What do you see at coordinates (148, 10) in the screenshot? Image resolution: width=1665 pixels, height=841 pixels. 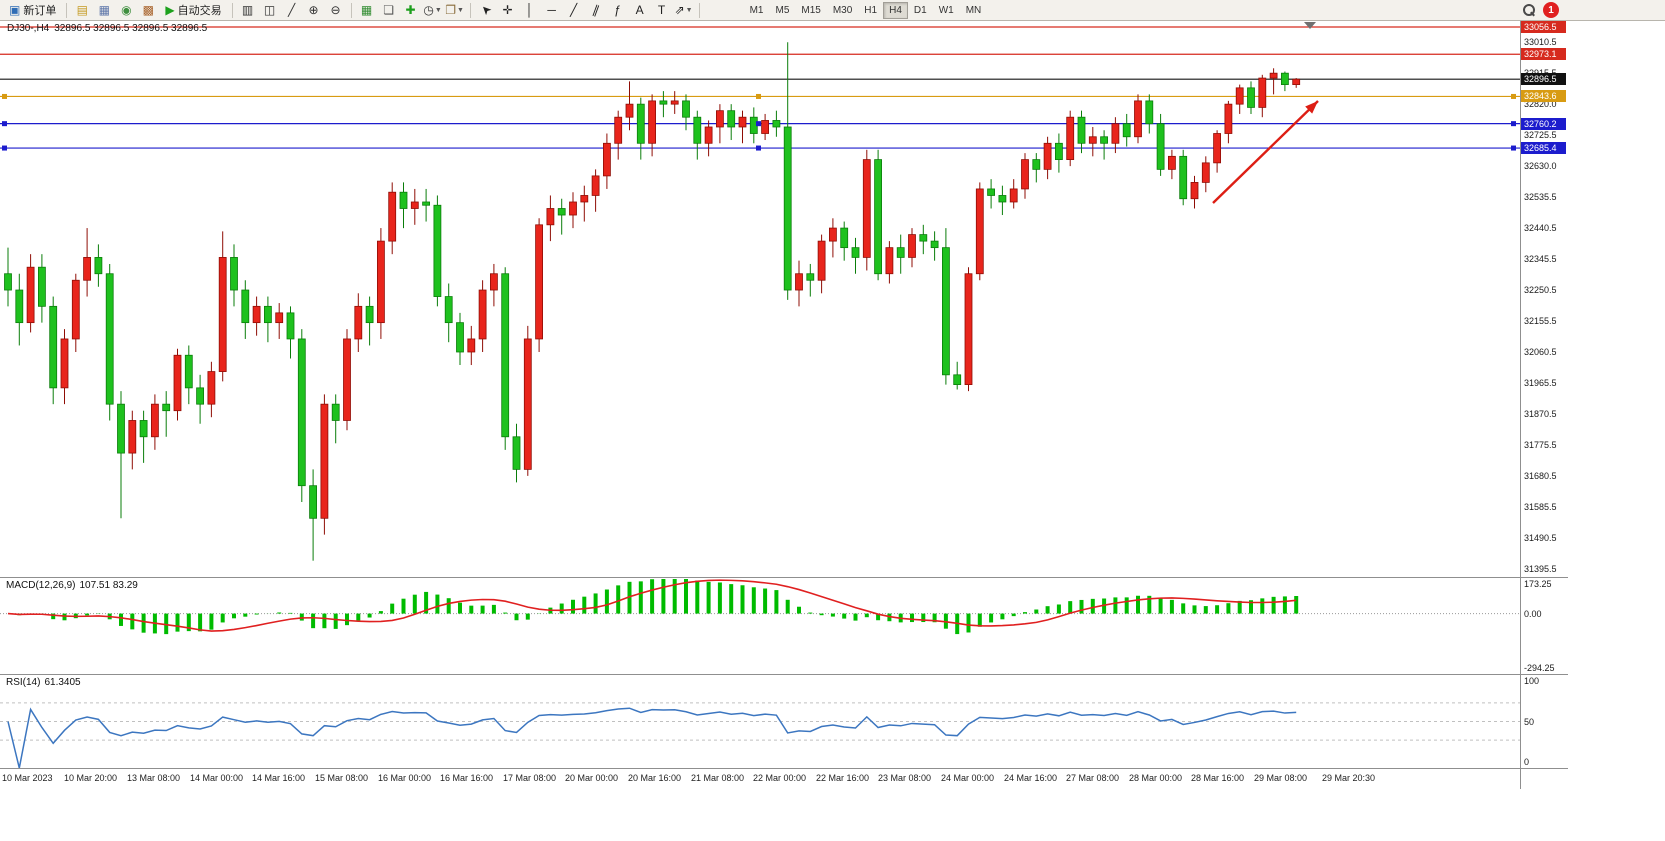 I see `new-chart-button: ▩` at bounding box center [148, 10].